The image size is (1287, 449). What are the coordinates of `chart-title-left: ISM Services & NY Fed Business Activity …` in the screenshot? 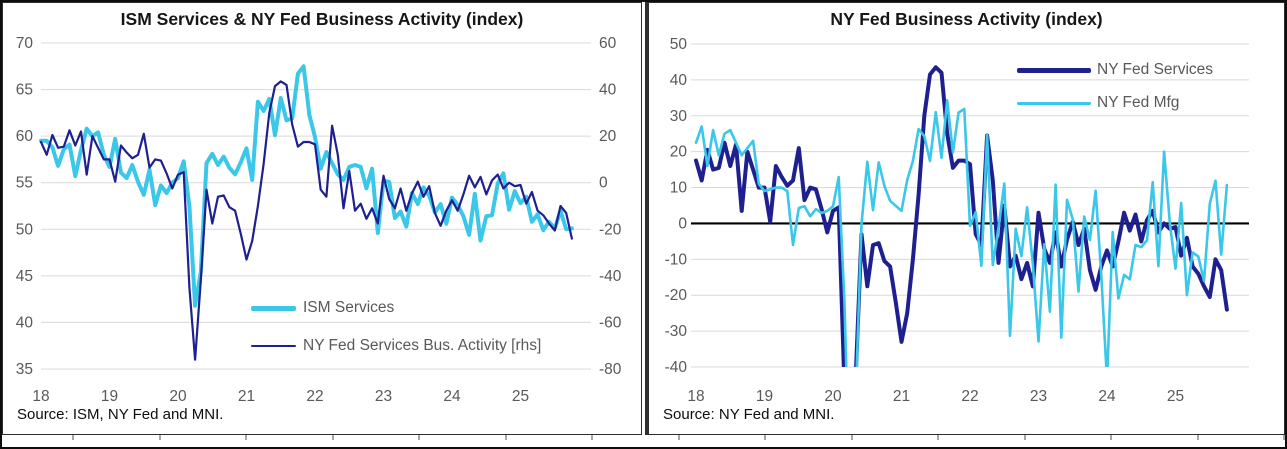 It's located at (322, 19).